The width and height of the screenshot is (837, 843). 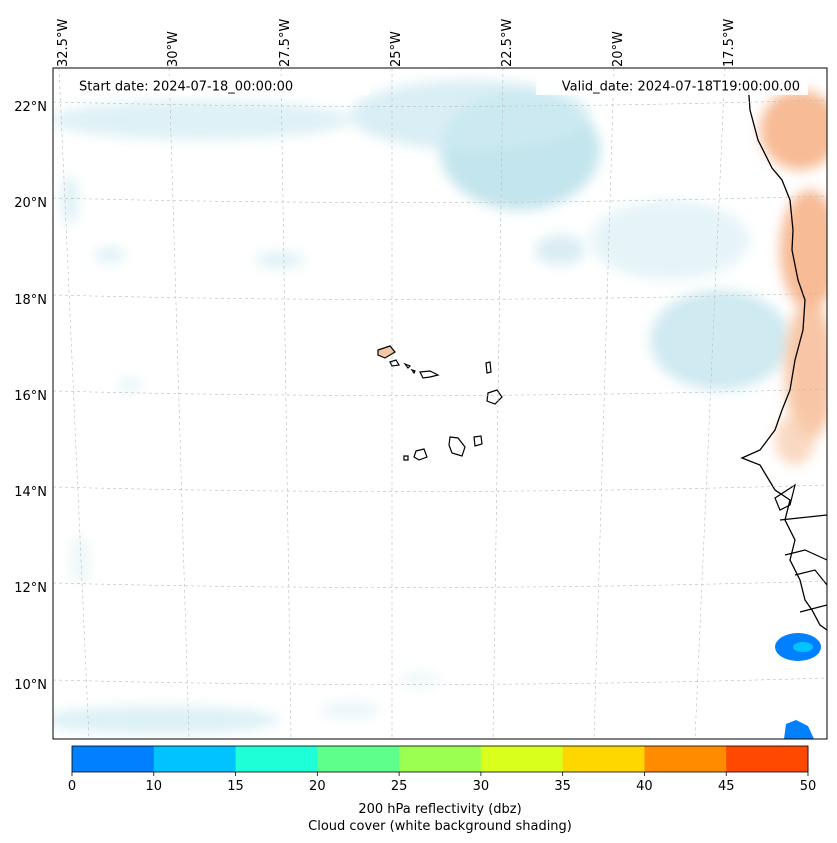 What do you see at coordinates (30, 588) in the screenshot?
I see `latitude-label: 12°N` at bounding box center [30, 588].